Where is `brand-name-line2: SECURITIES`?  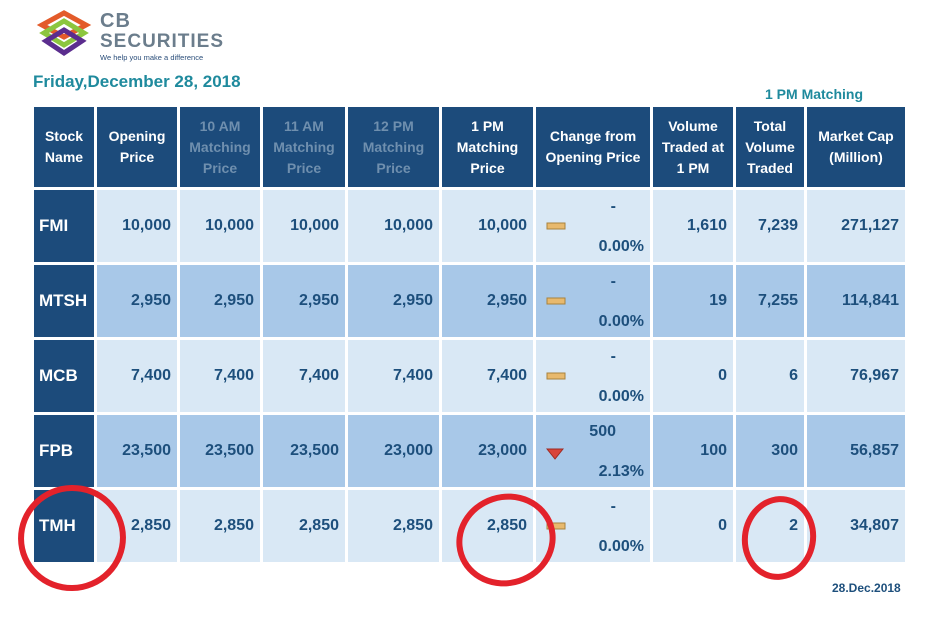 brand-name-line2: SECURITIES is located at coordinates (162, 41).